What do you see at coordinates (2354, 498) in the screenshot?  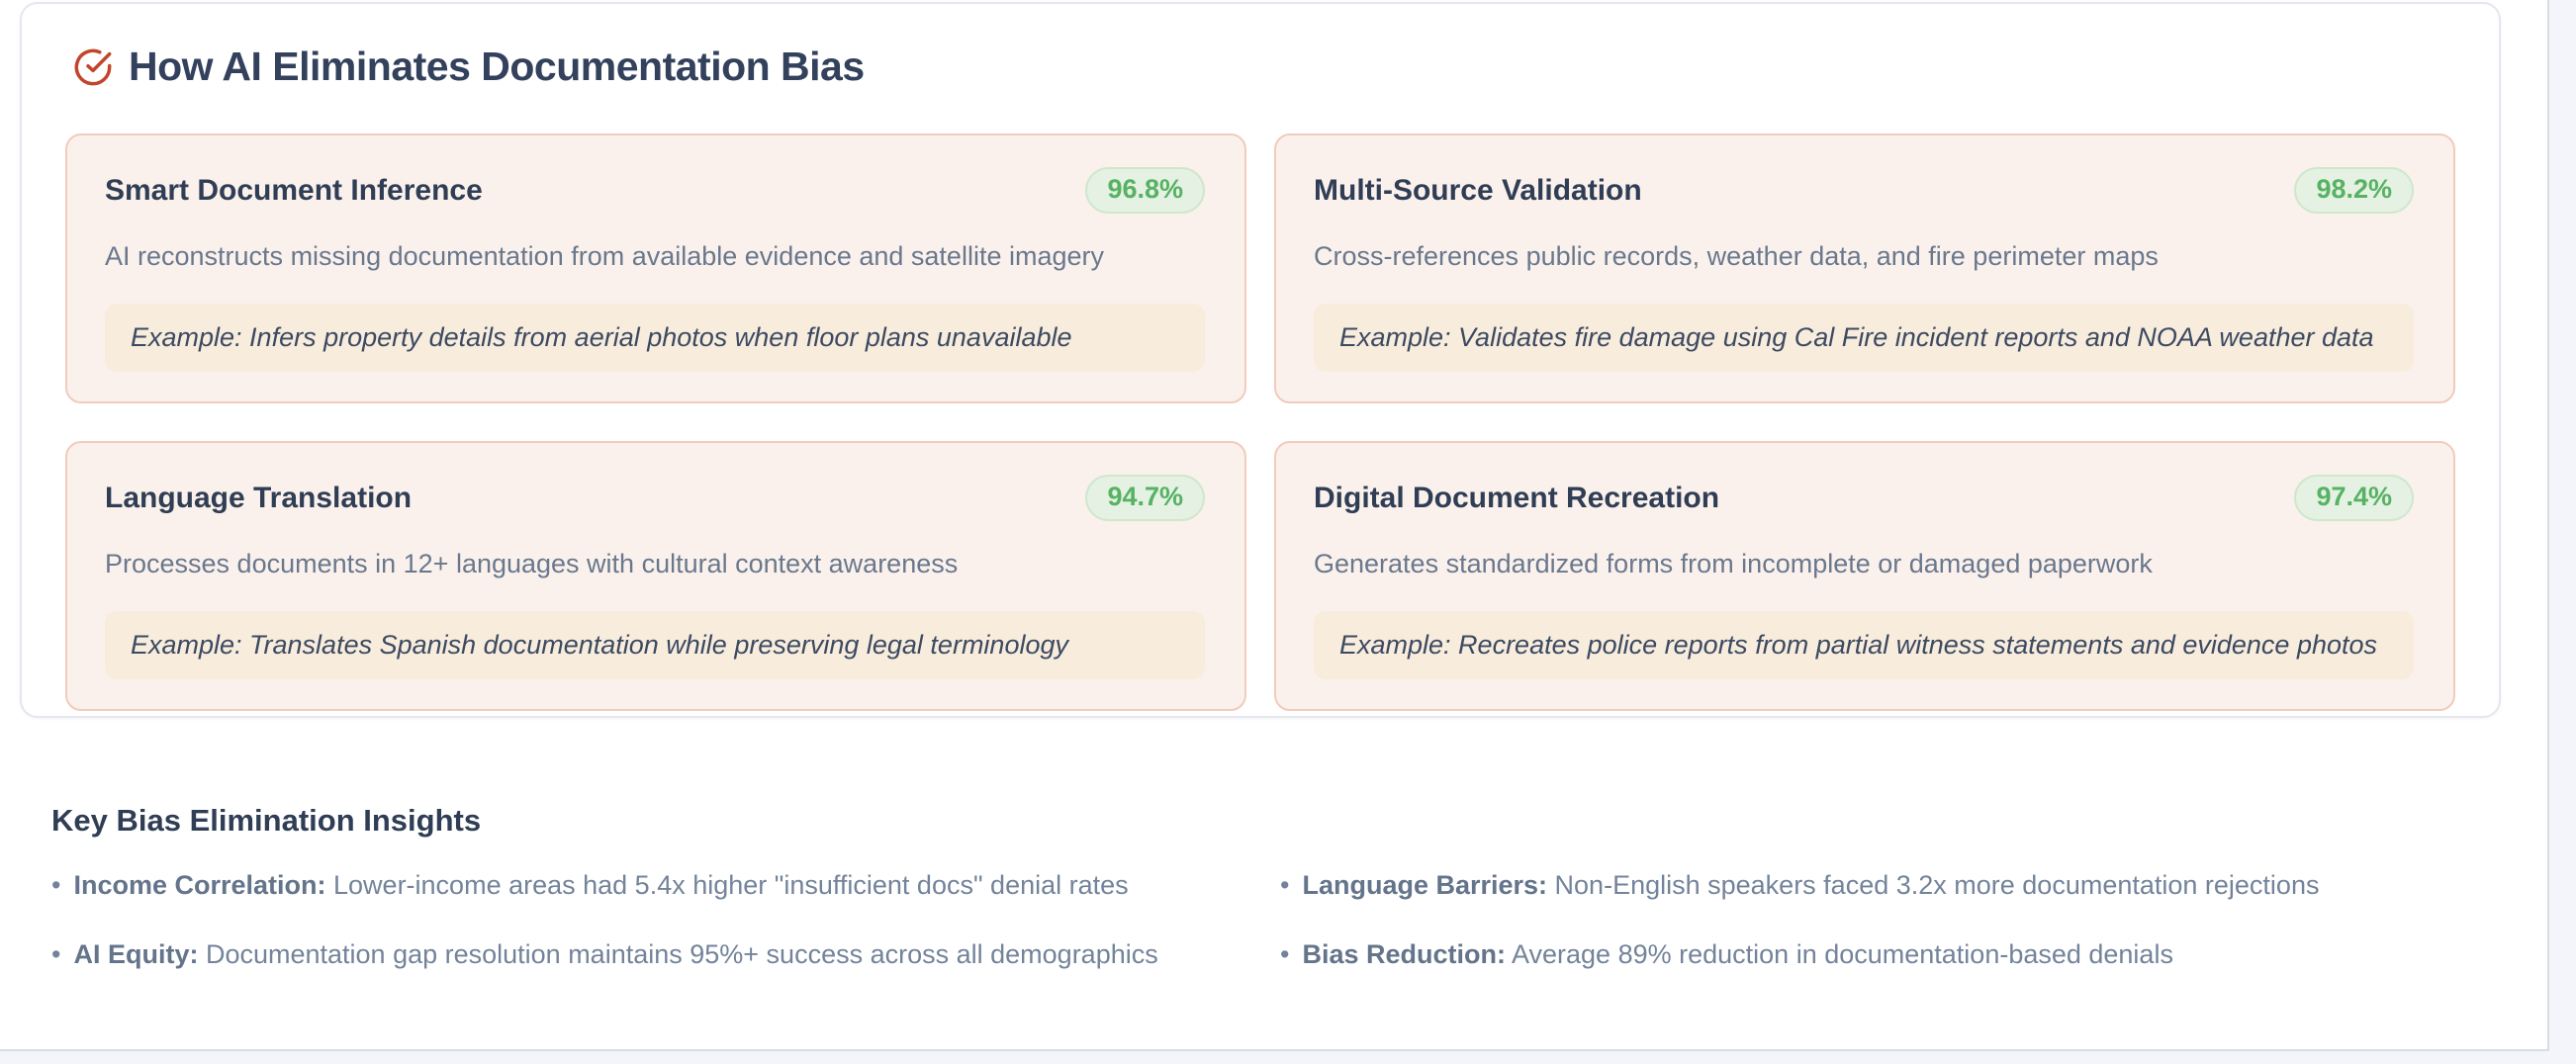 I see `accuracy-badge: 97.4%` at bounding box center [2354, 498].